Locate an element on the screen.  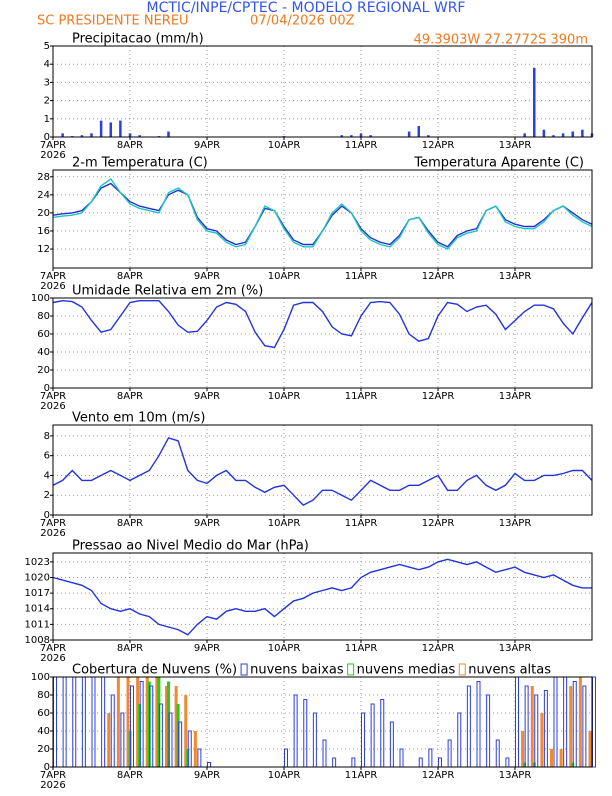
y-tick-label: 1020 is located at coordinates (37, 577).